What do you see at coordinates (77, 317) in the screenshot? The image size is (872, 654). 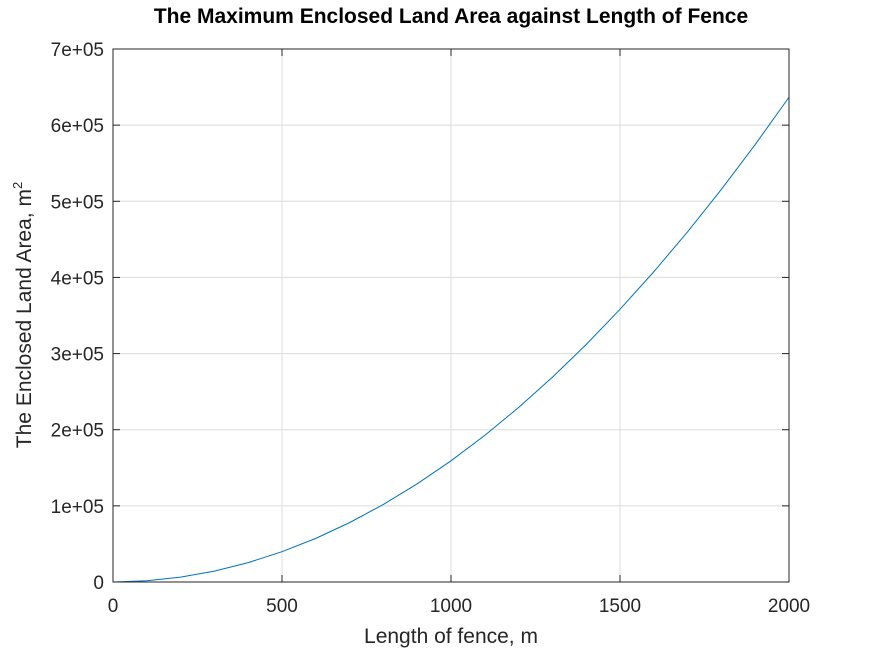 I see `y-tick-labels: 0 1e+05 2e+05 3e+05 4e+05 5e+05 6e+05 7e+05` at bounding box center [77, 317].